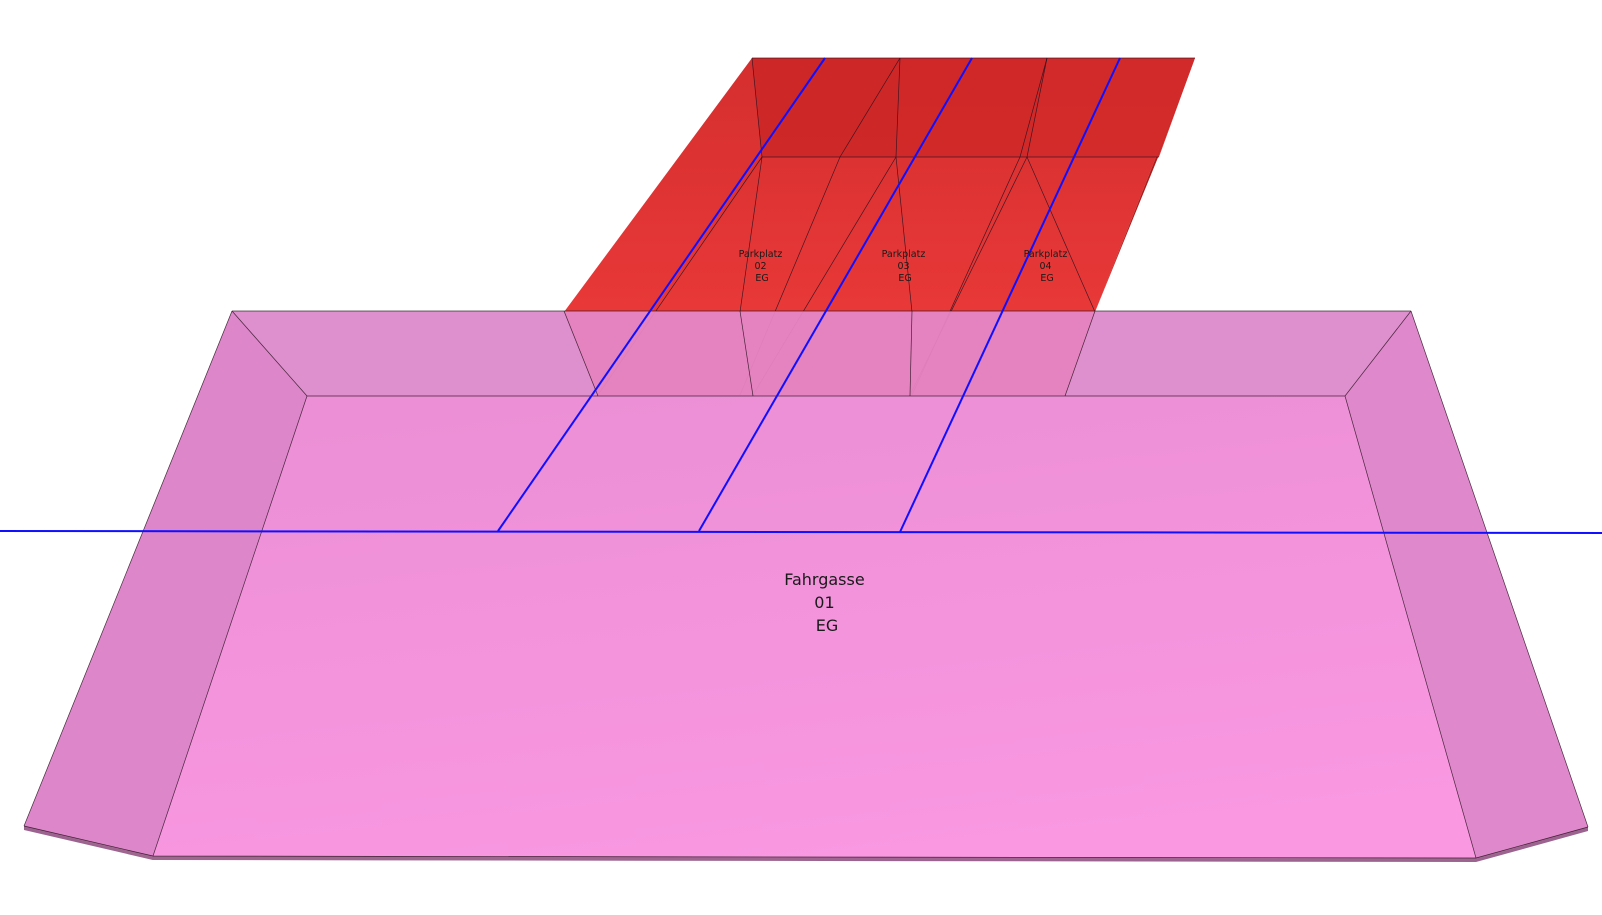 The width and height of the screenshot is (1602, 915). I want to click on driveway-label: Fahrgasse 01 EG, so click(827, 602).